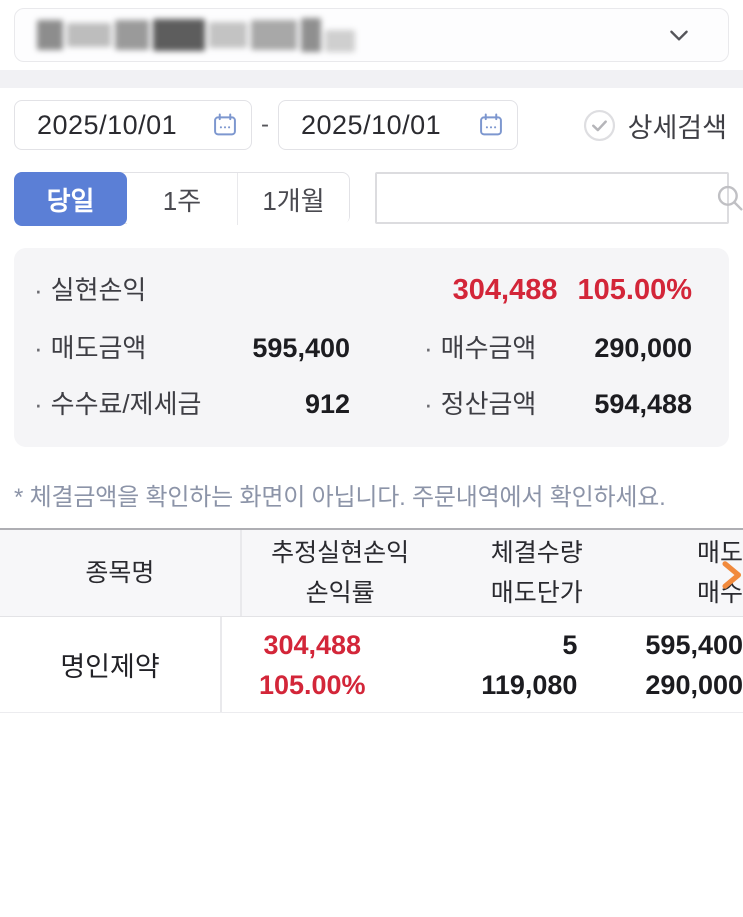  Describe the element at coordinates (327, 404) in the screenshot. I see `fee-value: 912` at that location.